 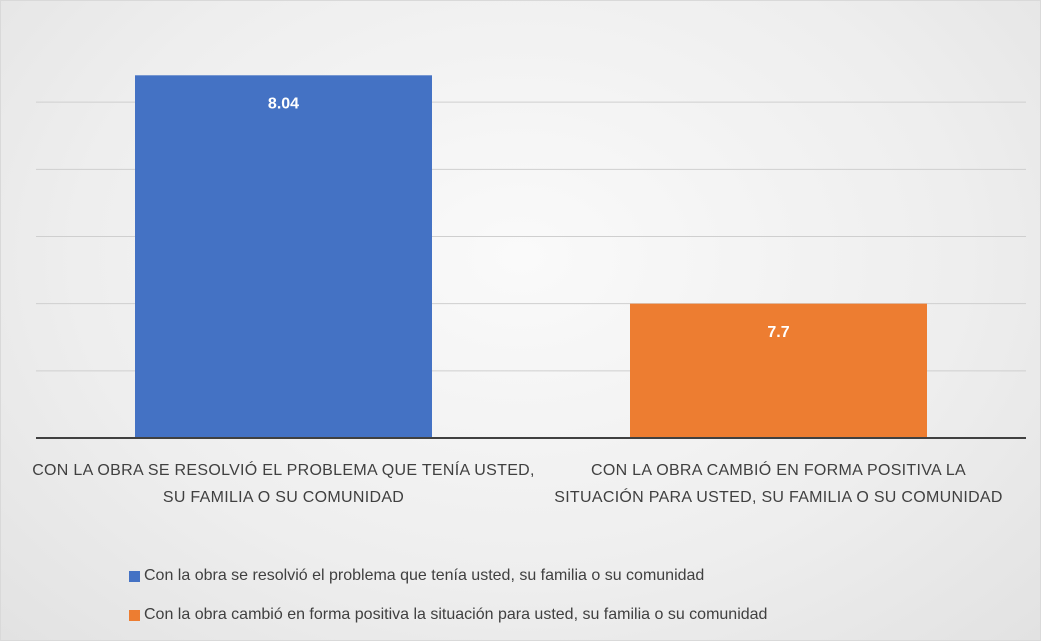 What do you see at coordinates (778, 332) in the screenshot?
I see `data-label: 7.7` at bounding box center [778, 332].